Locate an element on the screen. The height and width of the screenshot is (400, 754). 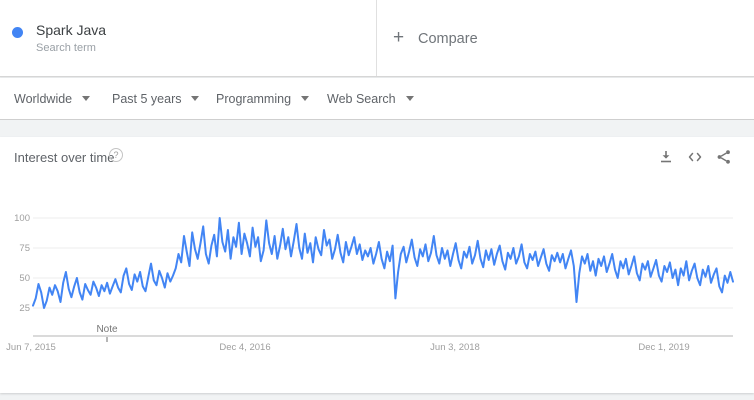
filter-time-range-label: Past 5 years is located at coordinates (147, 98).